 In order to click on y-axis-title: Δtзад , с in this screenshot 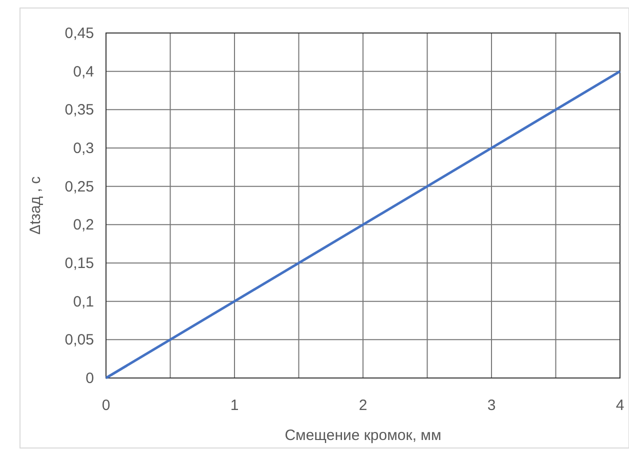, I will do `click(35, 205)`.